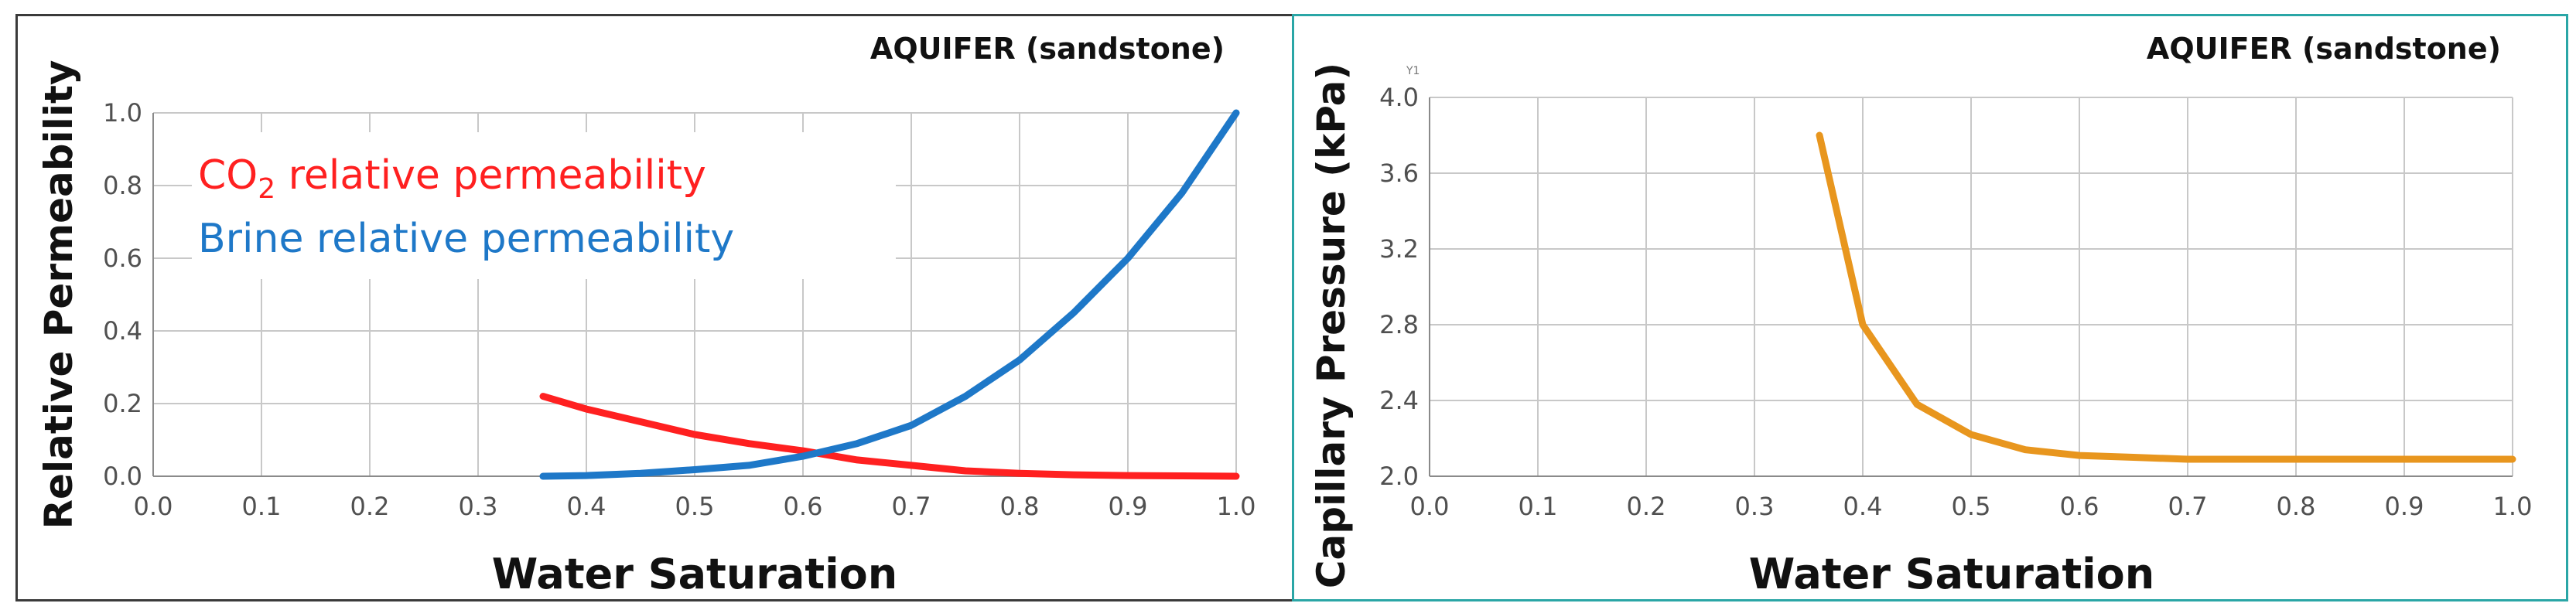 This screenshot has width=2576, height=610. I want to click on legend-box, so click(544, 205).